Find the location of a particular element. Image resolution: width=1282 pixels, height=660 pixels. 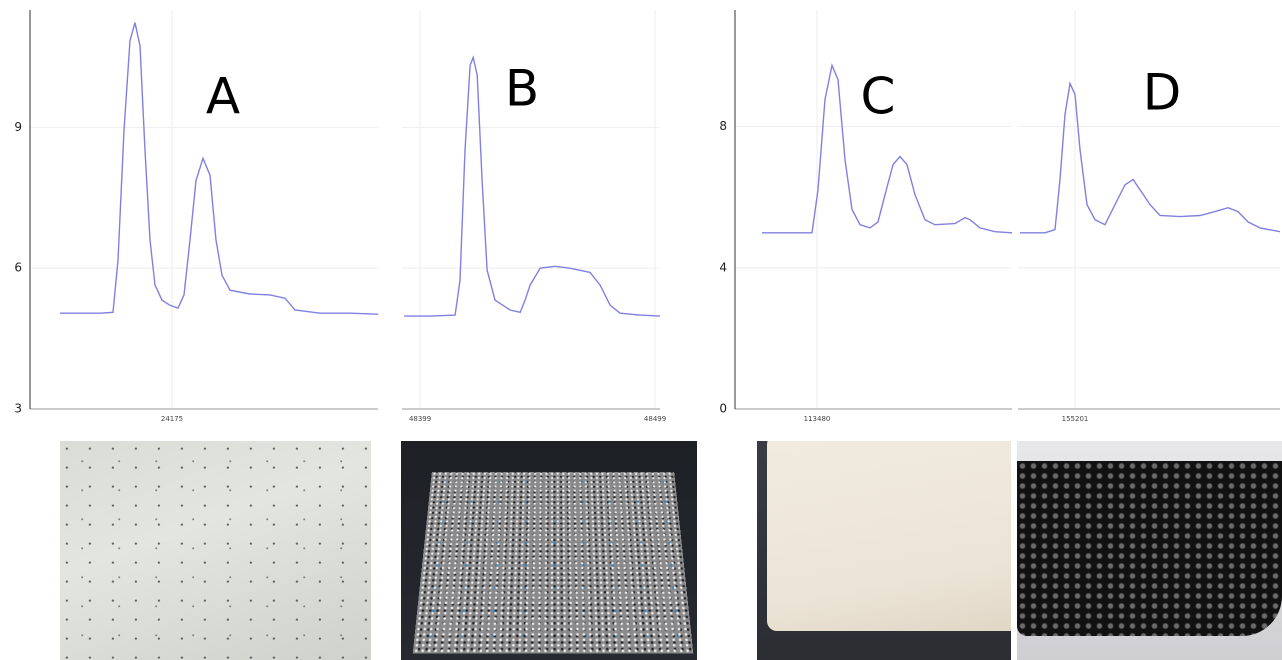

panel-letter: B is located at coordinates (522, 89).